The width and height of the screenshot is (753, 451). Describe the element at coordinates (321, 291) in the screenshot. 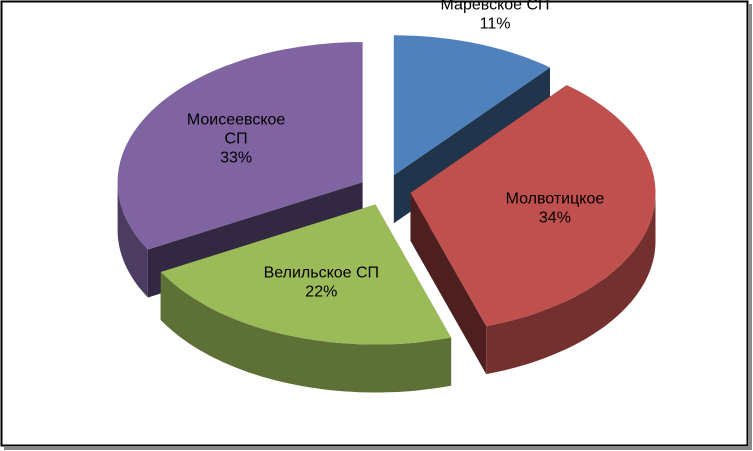

I see `value-label: 22%` at that location.